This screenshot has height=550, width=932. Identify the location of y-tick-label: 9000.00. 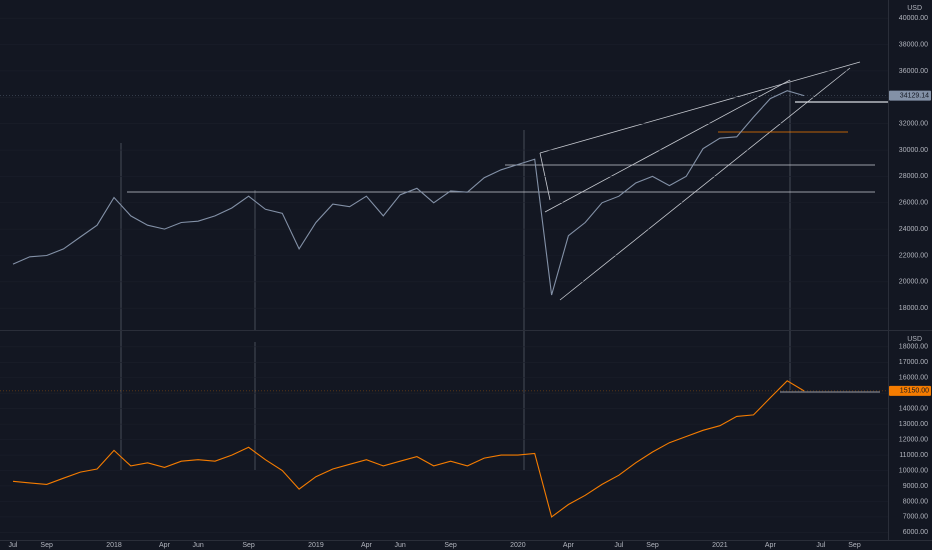
(915, 486).